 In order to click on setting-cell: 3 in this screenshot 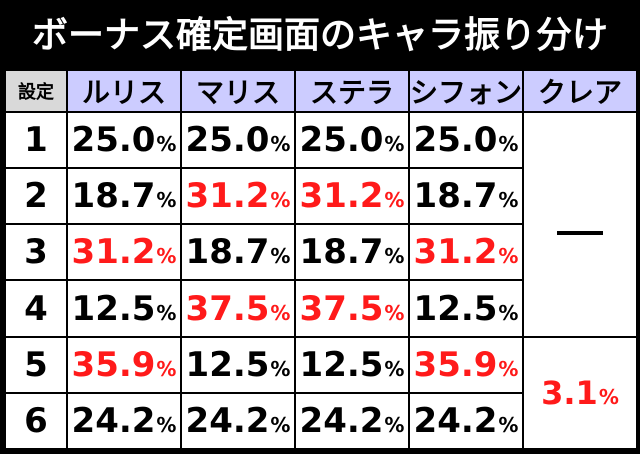, I will do `click(36, 252)`.